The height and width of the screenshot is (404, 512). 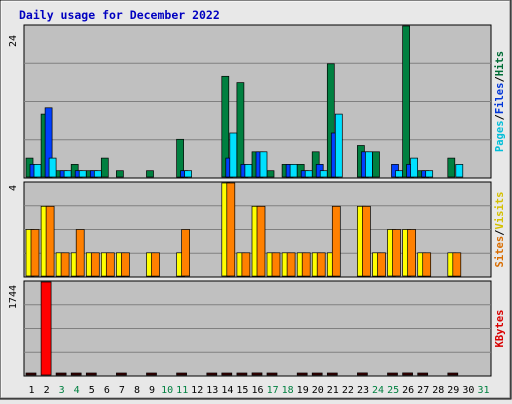 I want to click on x-tick-label-day-15: 15, so click(x=242, y=390).